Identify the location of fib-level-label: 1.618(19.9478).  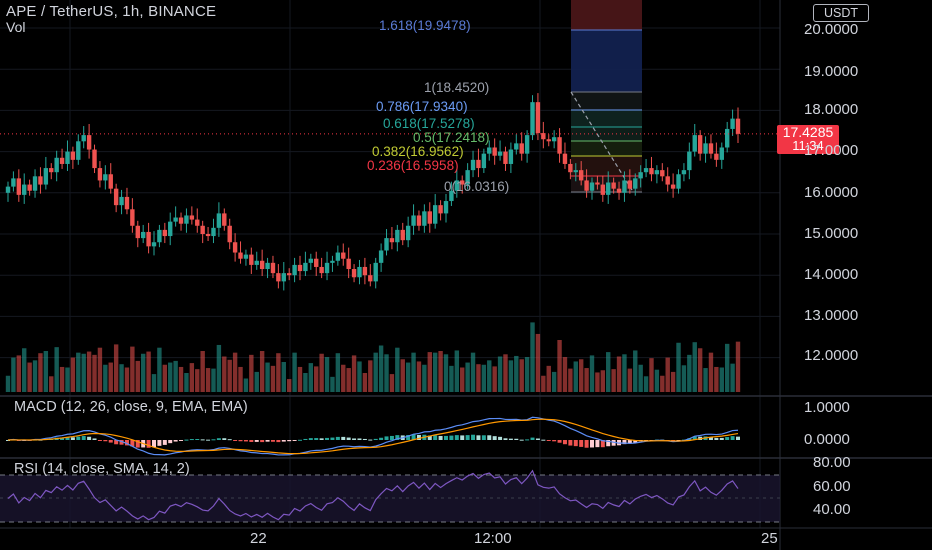
(425, 25).